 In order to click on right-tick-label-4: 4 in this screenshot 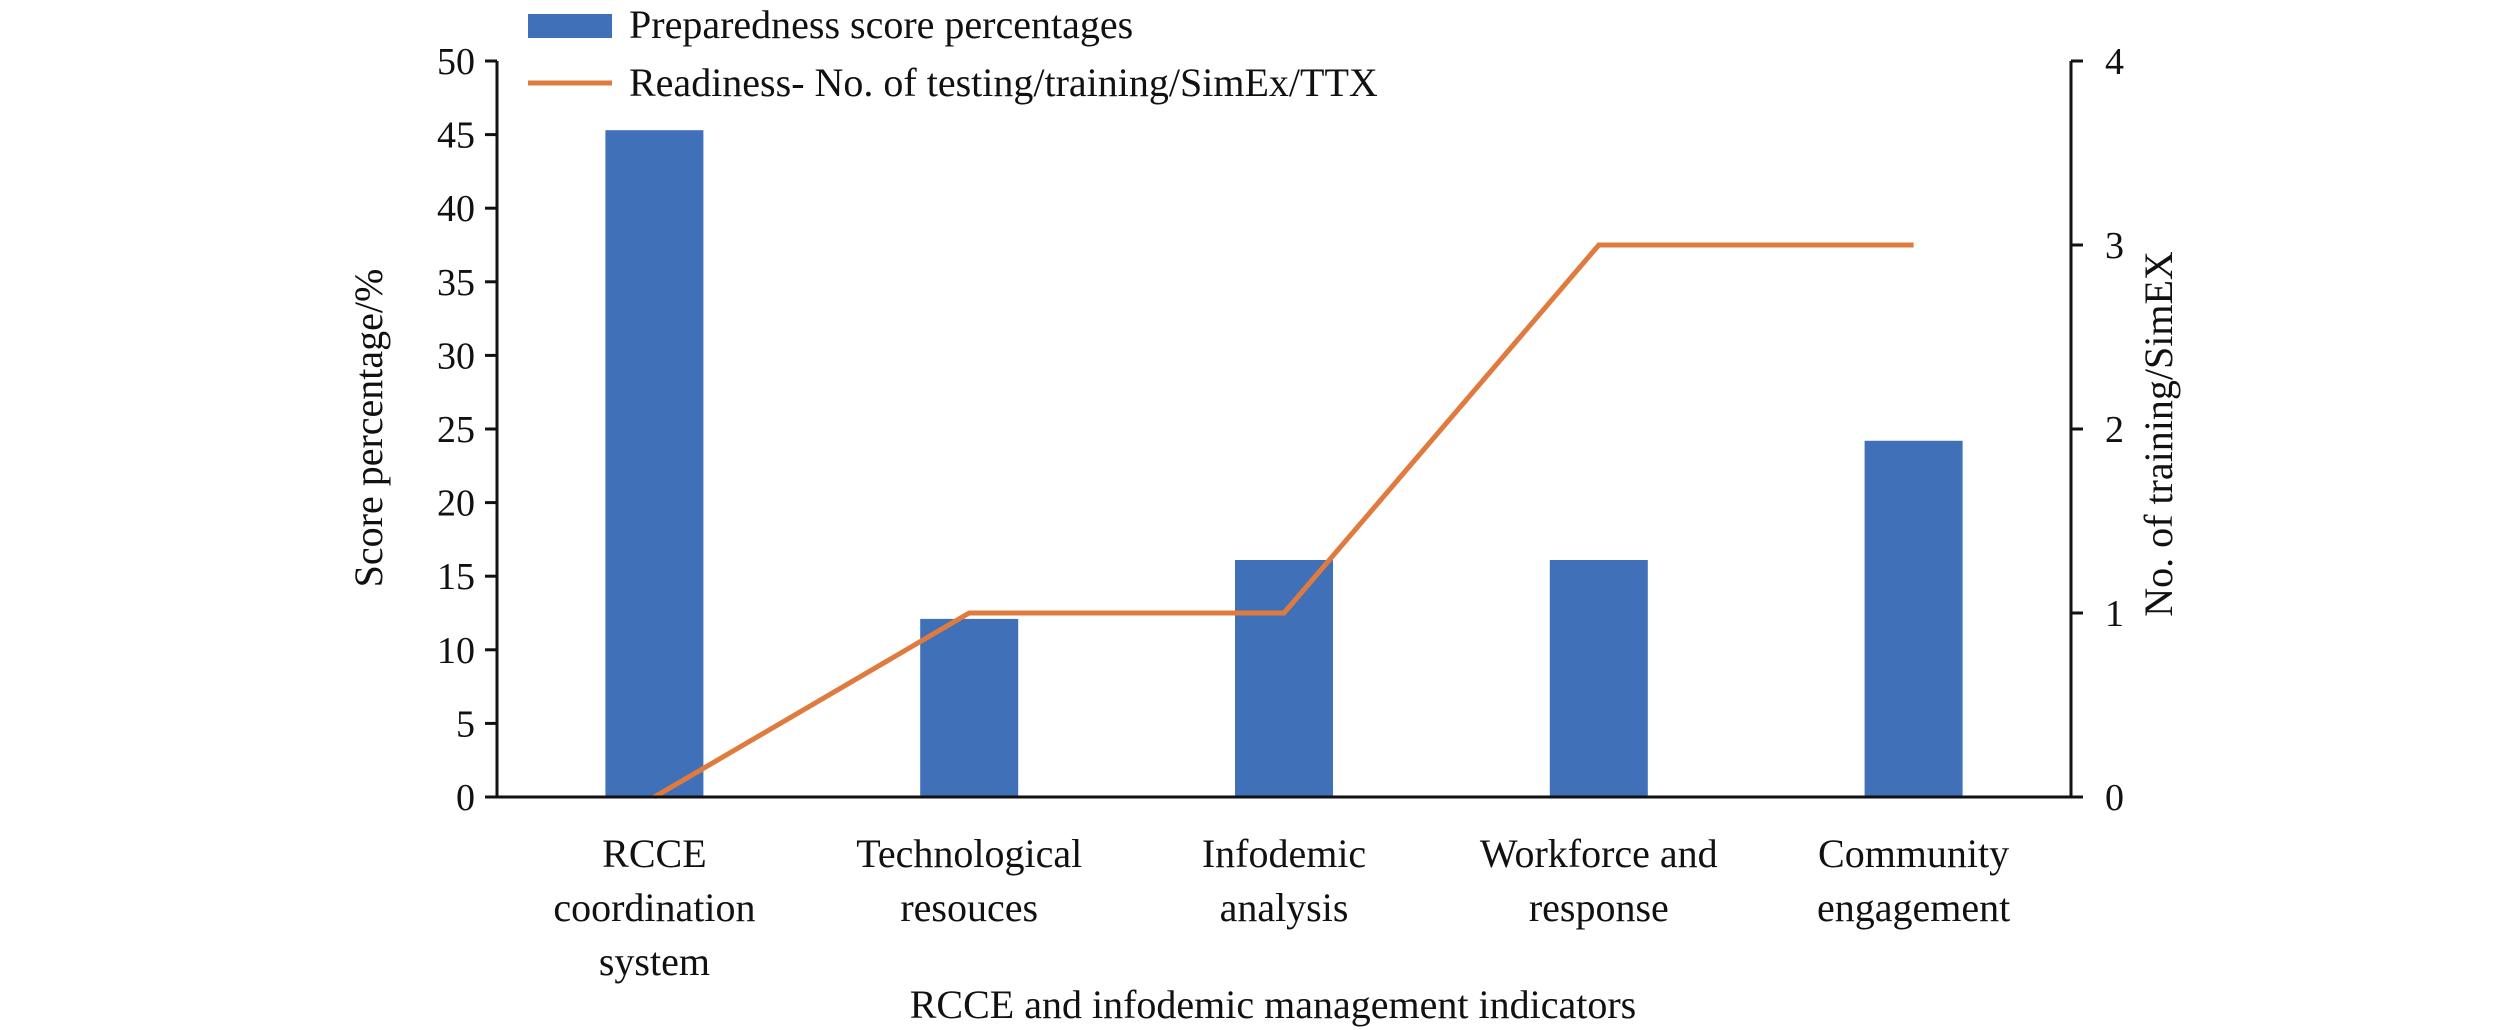, I will do `click(2114, 62)`.